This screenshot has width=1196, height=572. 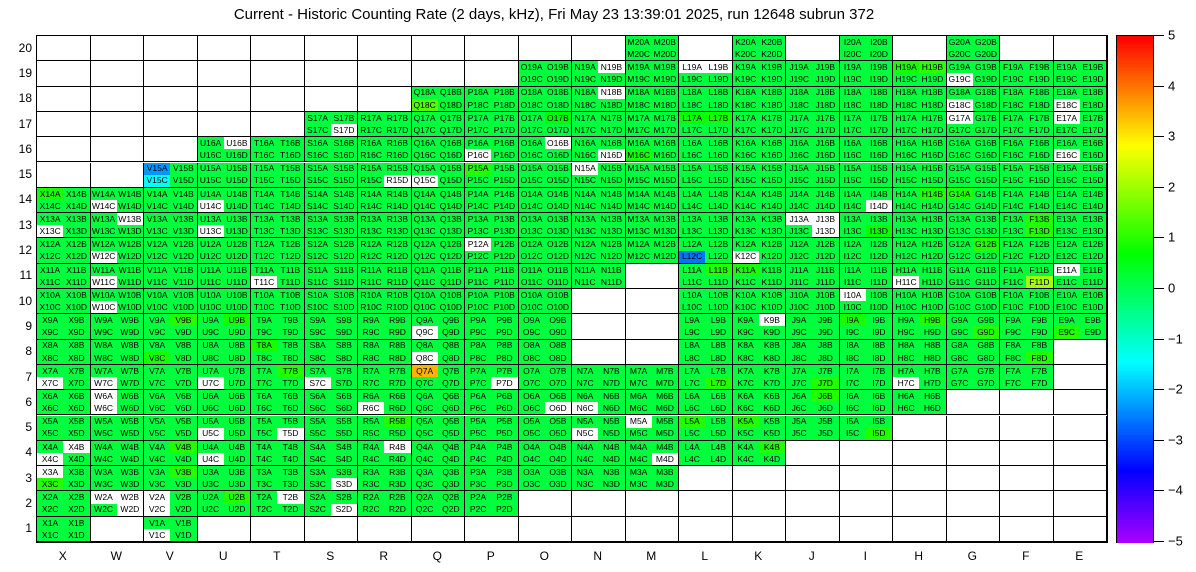 I want to click on heatmap-subcell: Q8C, so click(x=424, y=357).